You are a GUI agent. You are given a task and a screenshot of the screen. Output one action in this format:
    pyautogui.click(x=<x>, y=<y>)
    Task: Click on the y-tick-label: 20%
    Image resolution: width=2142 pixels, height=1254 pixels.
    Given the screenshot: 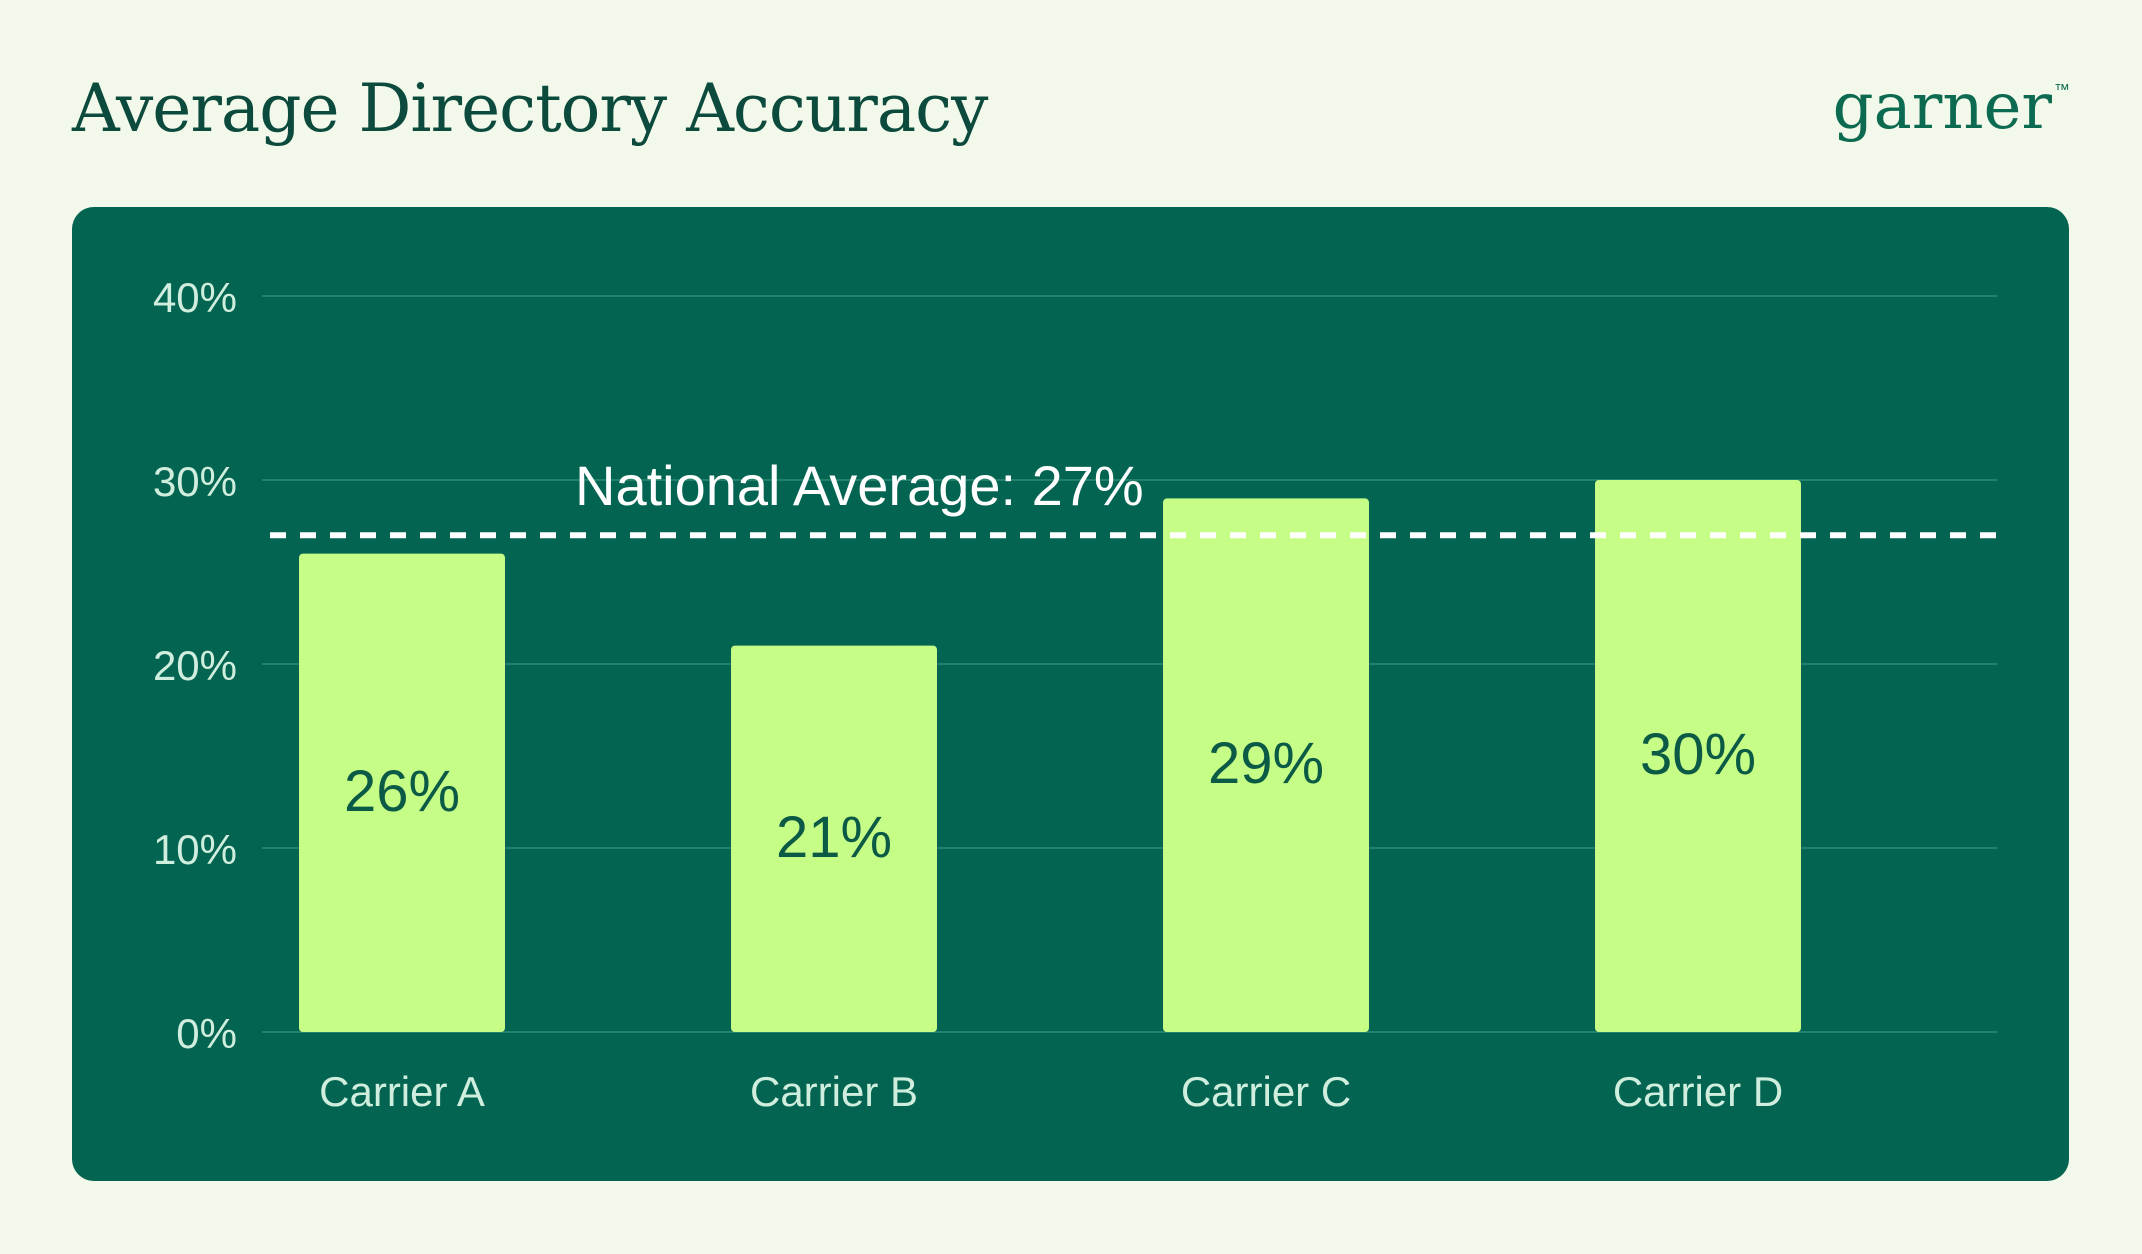 What is the action you would take?
    pyautogui.click(x=195, y=665)
    